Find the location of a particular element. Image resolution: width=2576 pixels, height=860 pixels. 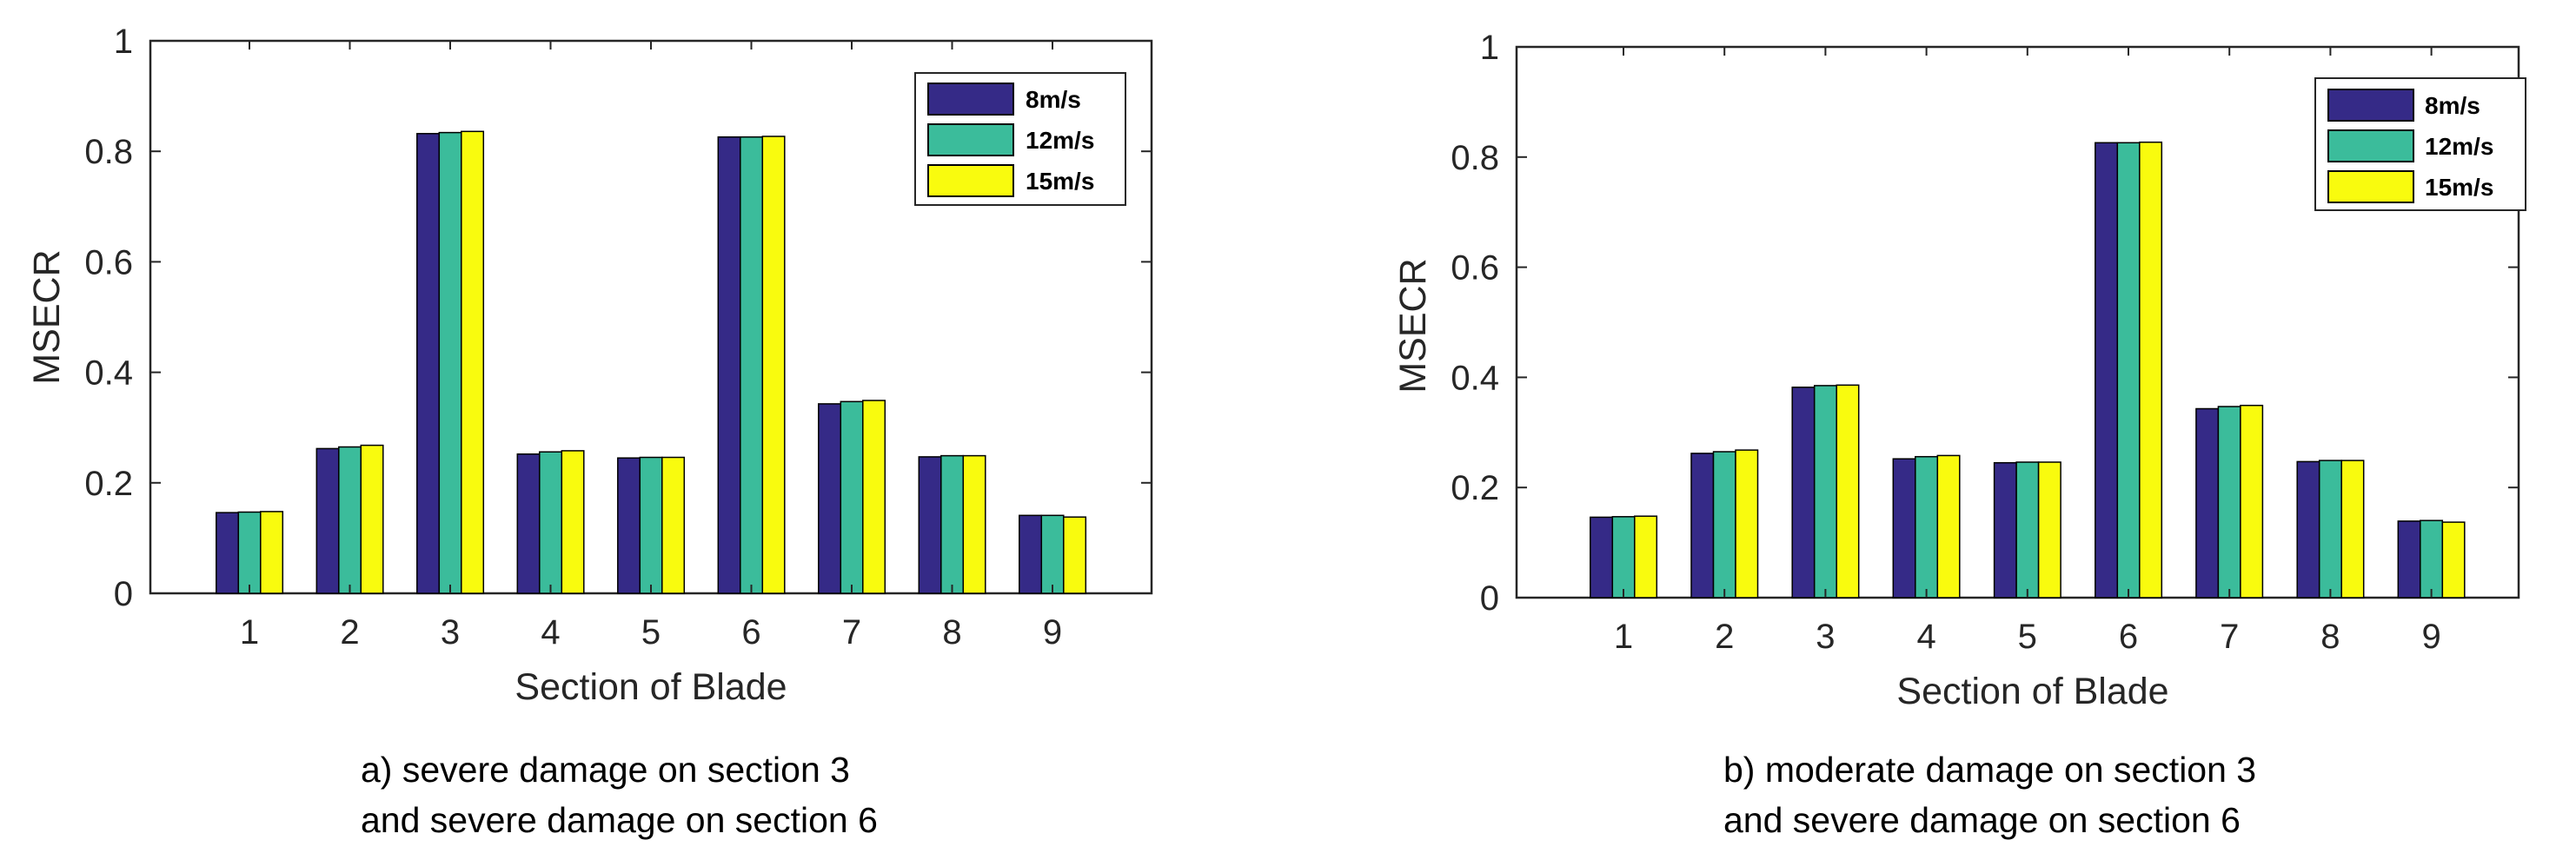

x-axis-label-a: Section of Blade is located at coordinates (651, 687).